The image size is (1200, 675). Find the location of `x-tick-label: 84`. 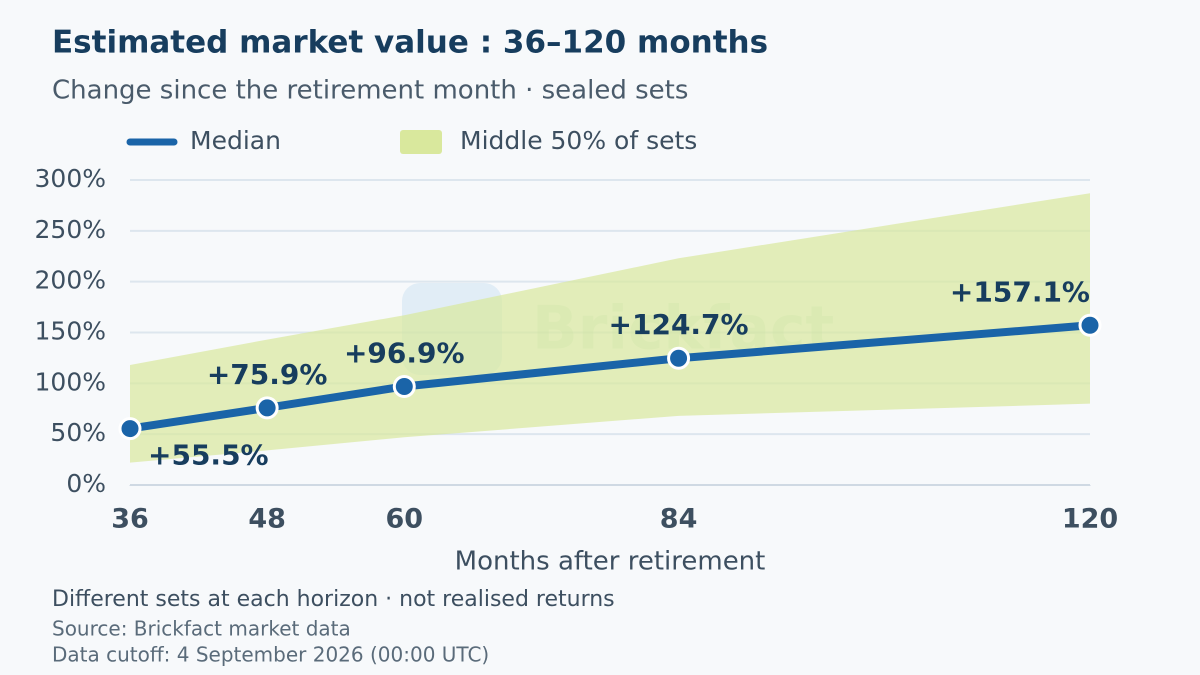

x-tick-label: 84 is located at coordinates (679, 519).